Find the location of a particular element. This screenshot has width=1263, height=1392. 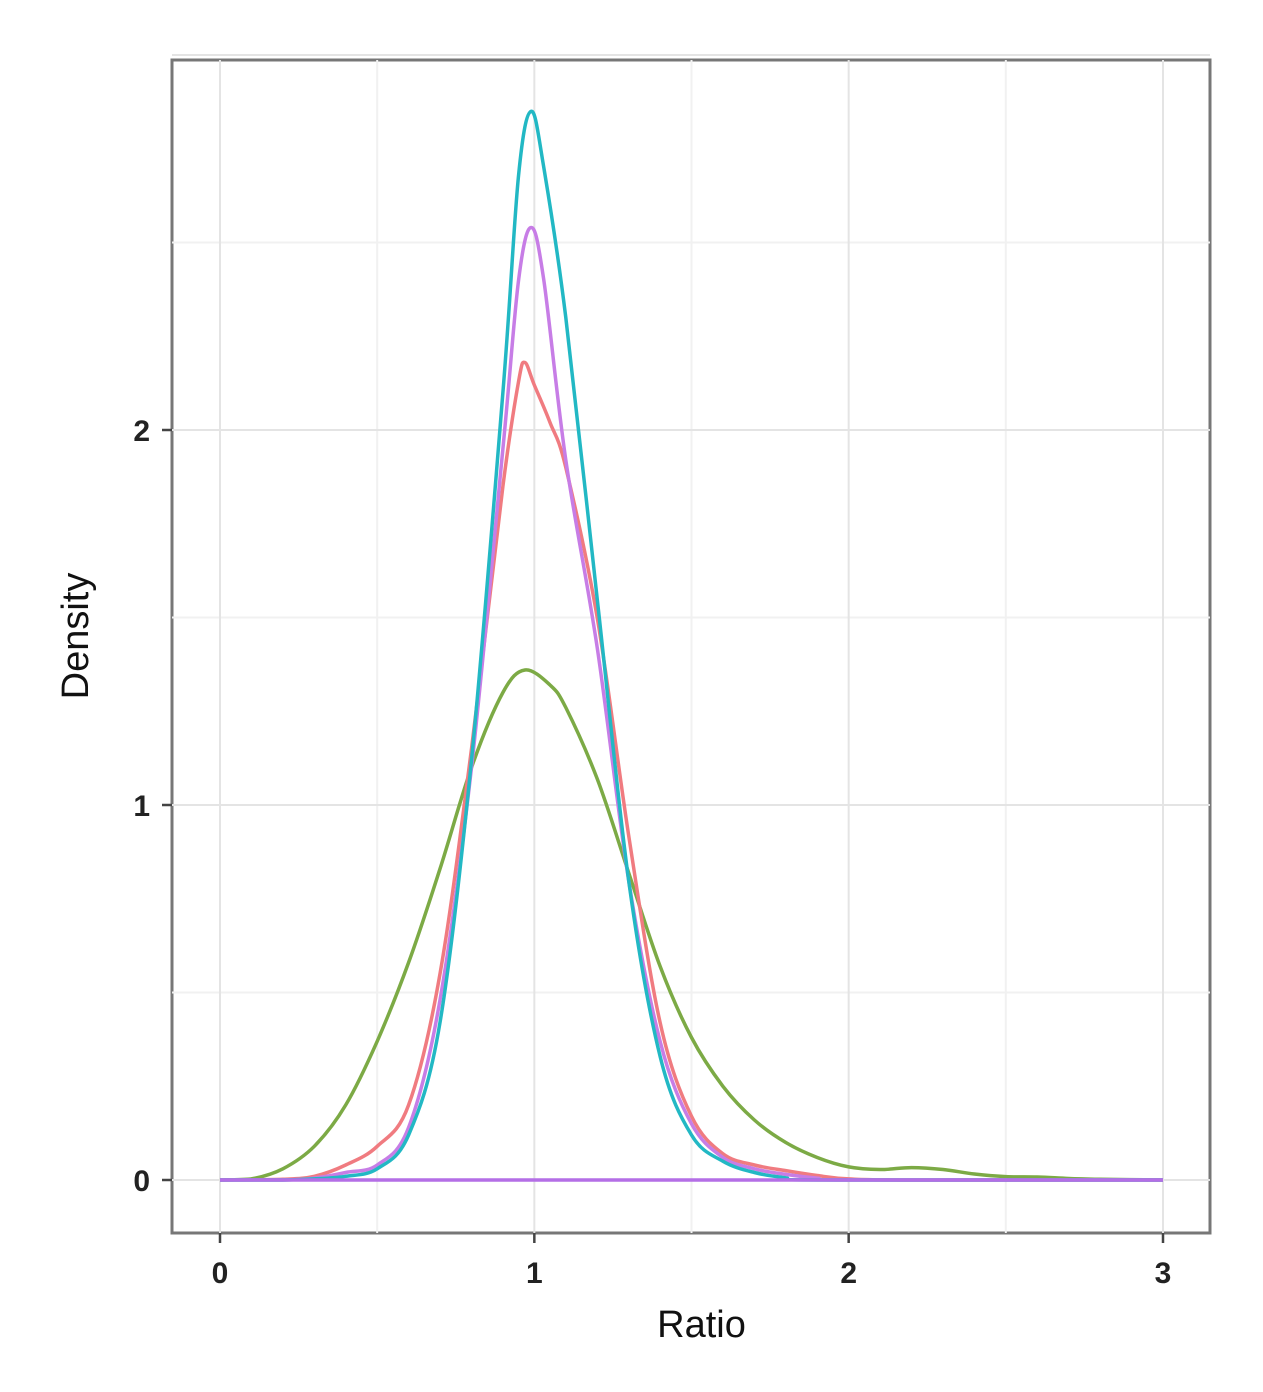

x-tick-label: 2 is located at coordinates (848, 1273).